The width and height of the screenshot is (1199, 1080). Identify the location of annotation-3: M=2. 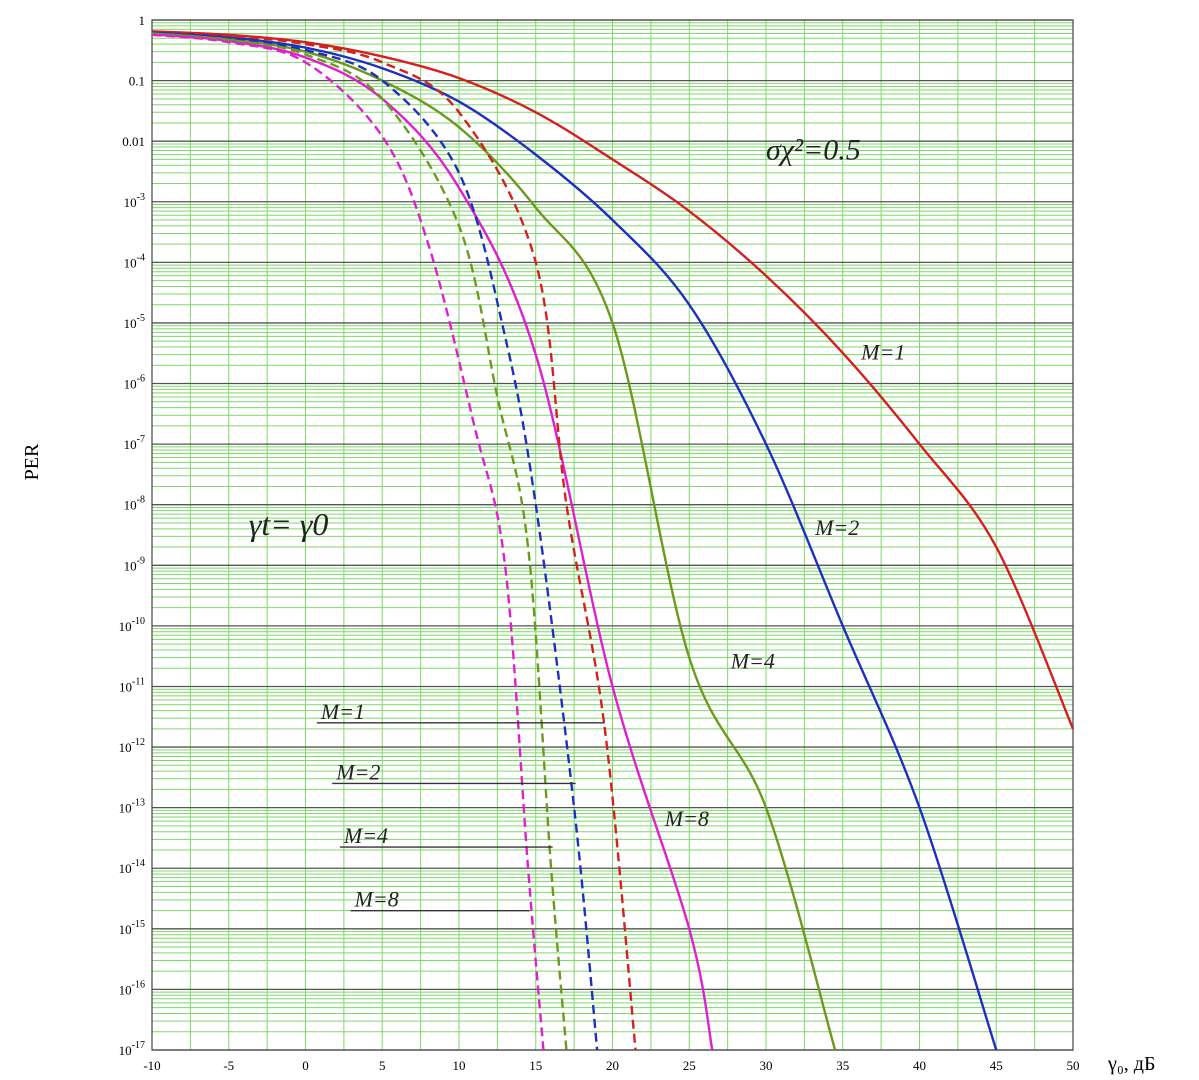
(836, 527).